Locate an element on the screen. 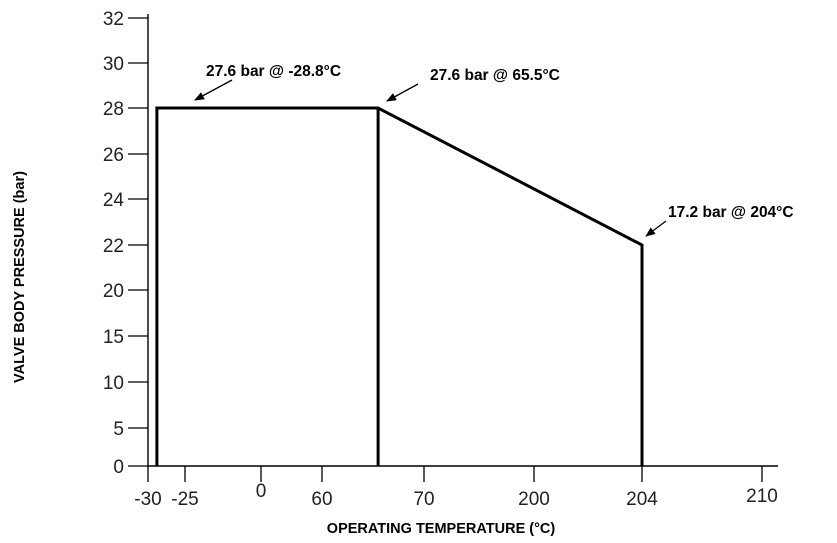 This screenshot has width=837, height=543. y-tick-label: 5 is located at coordinates (118, 429).